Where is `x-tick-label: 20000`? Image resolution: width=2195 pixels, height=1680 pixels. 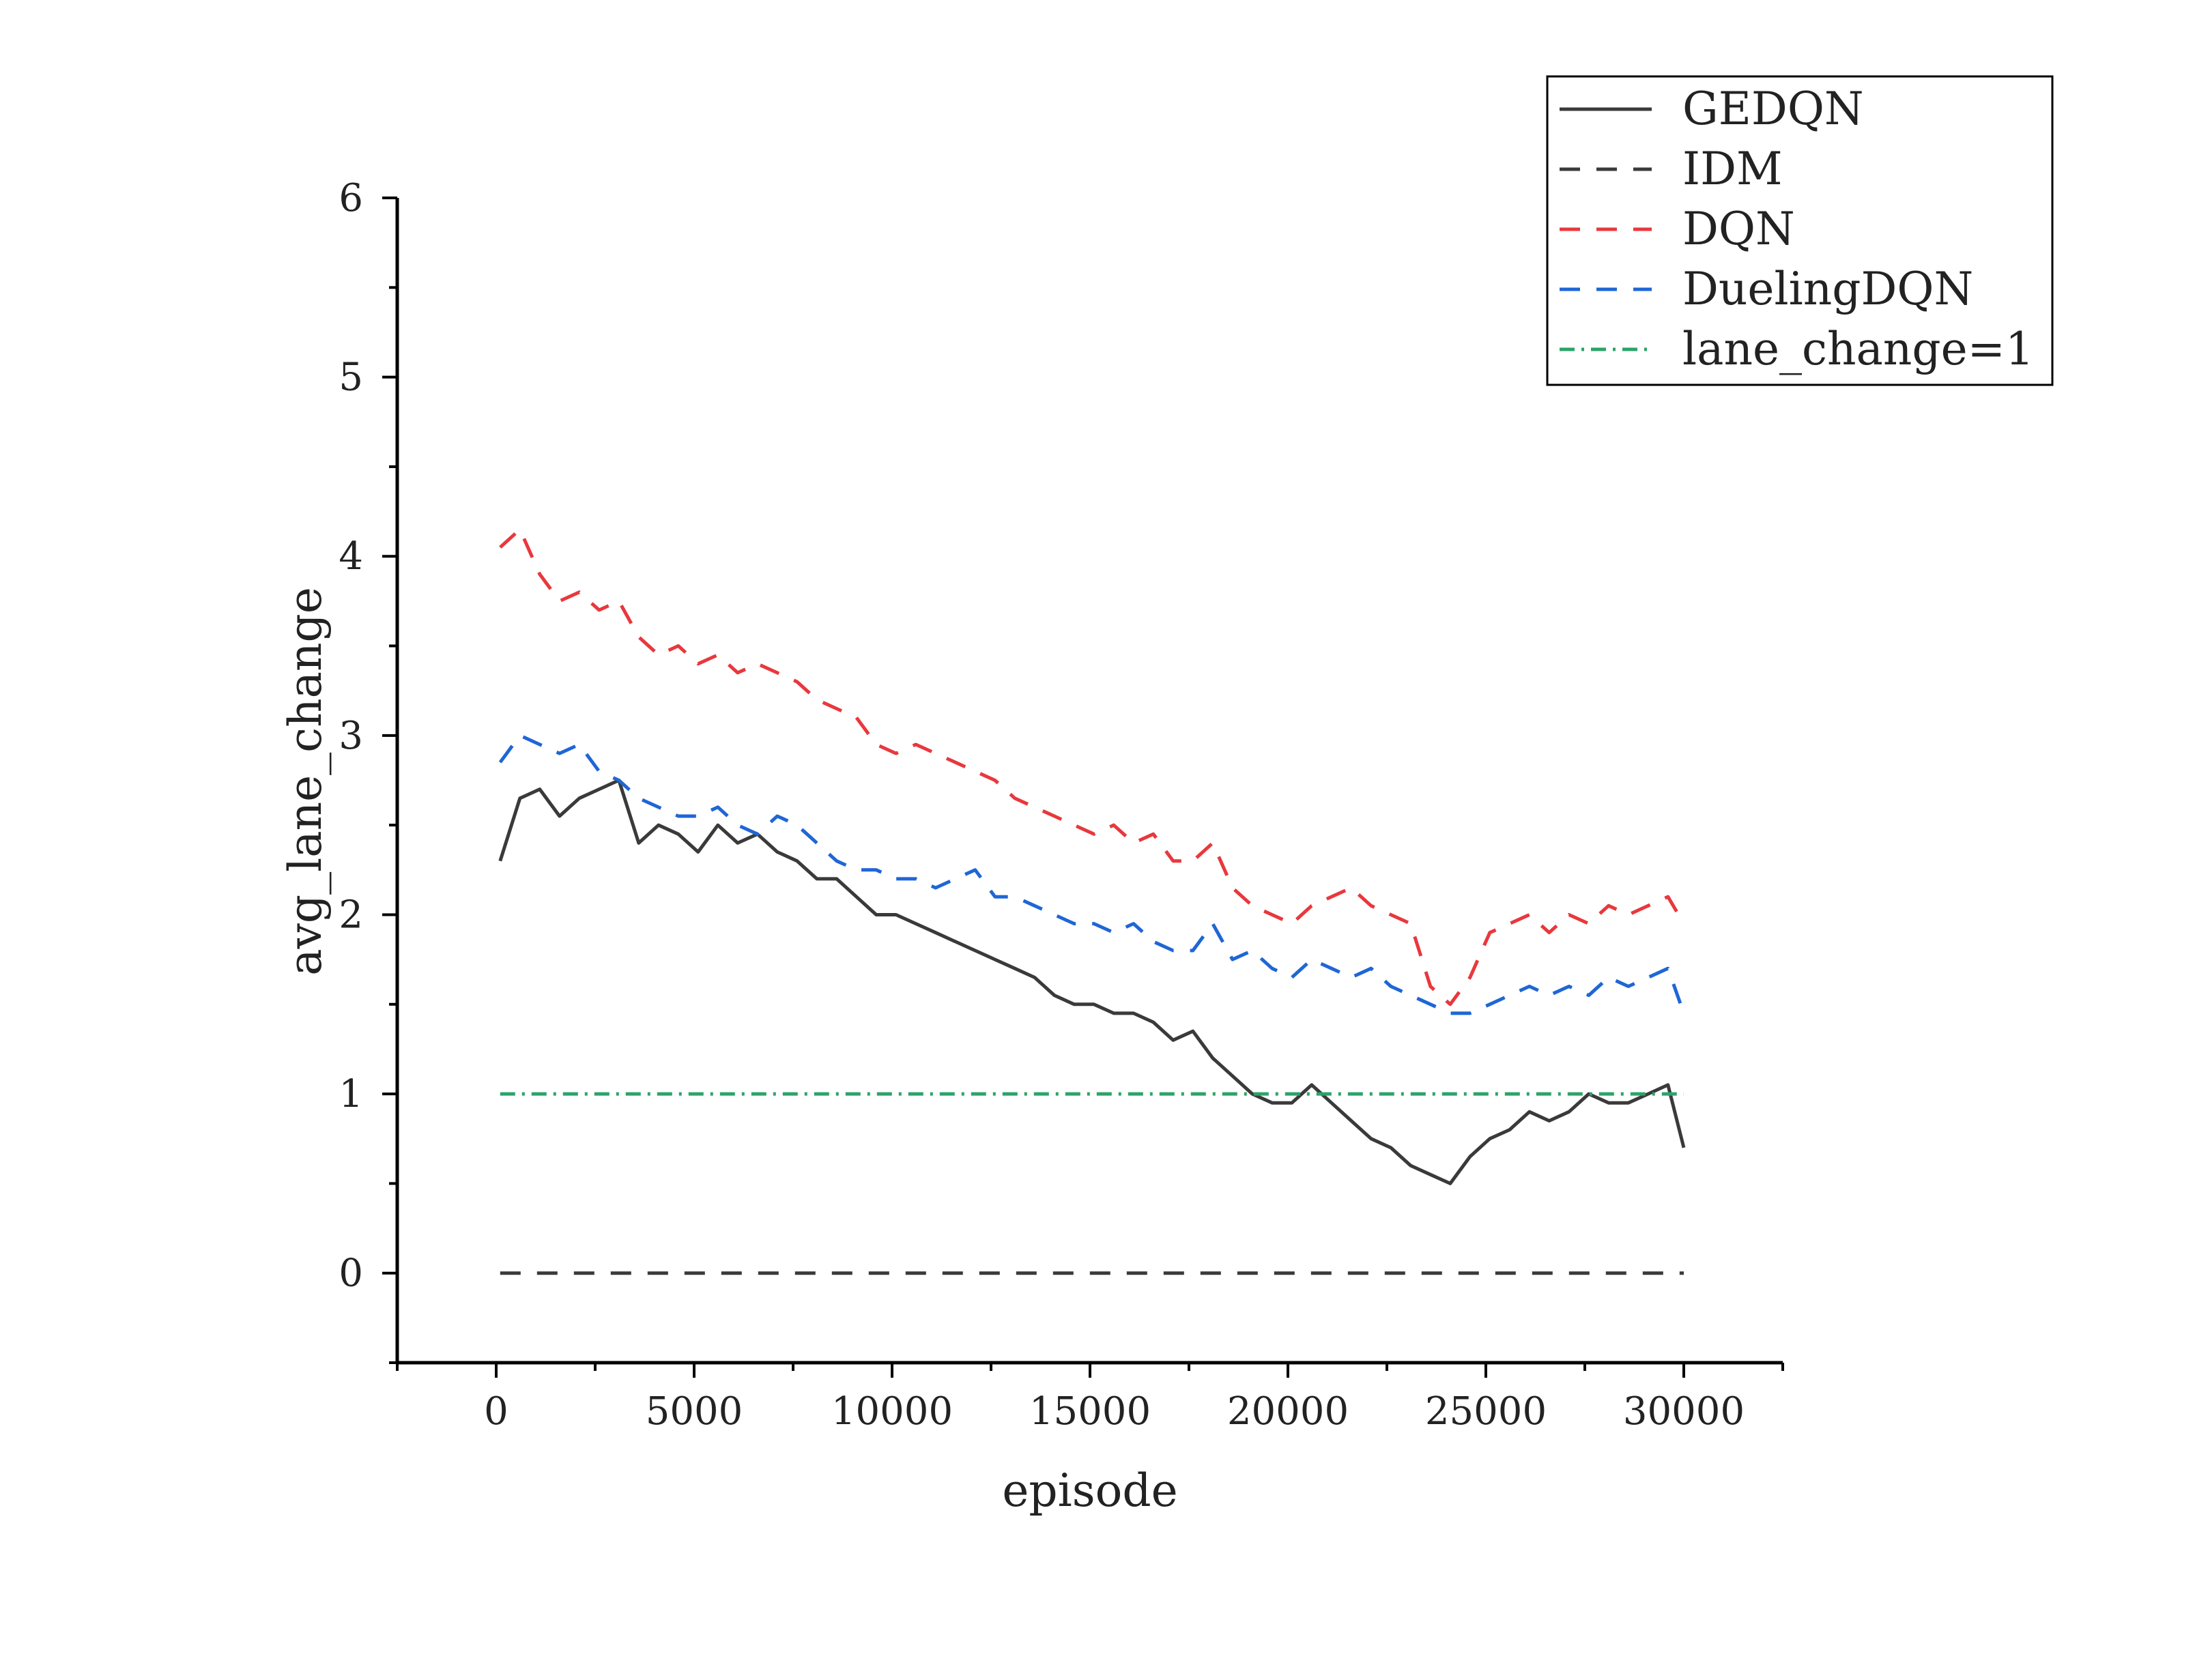 x-tick-label: 20000 is located at coordinates (1288, 1411).